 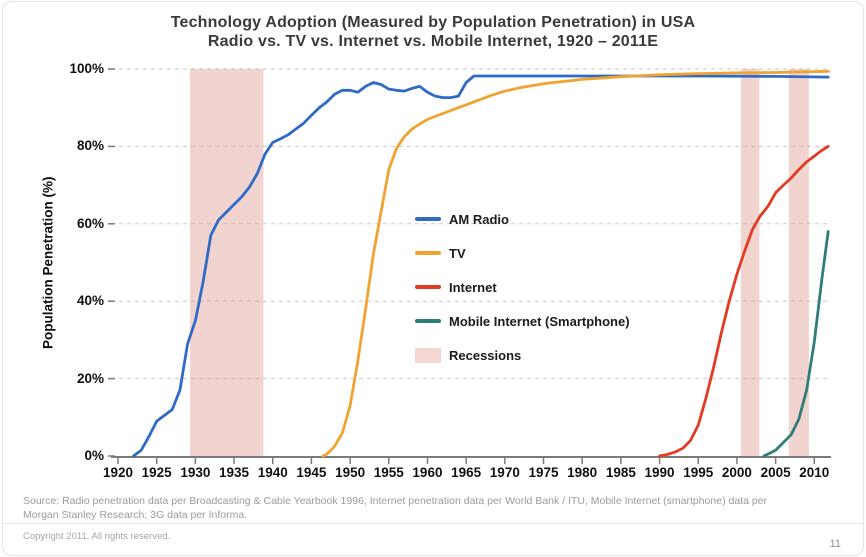 I want to click on x-tick-label: 1925, so click(x=156, y=472).